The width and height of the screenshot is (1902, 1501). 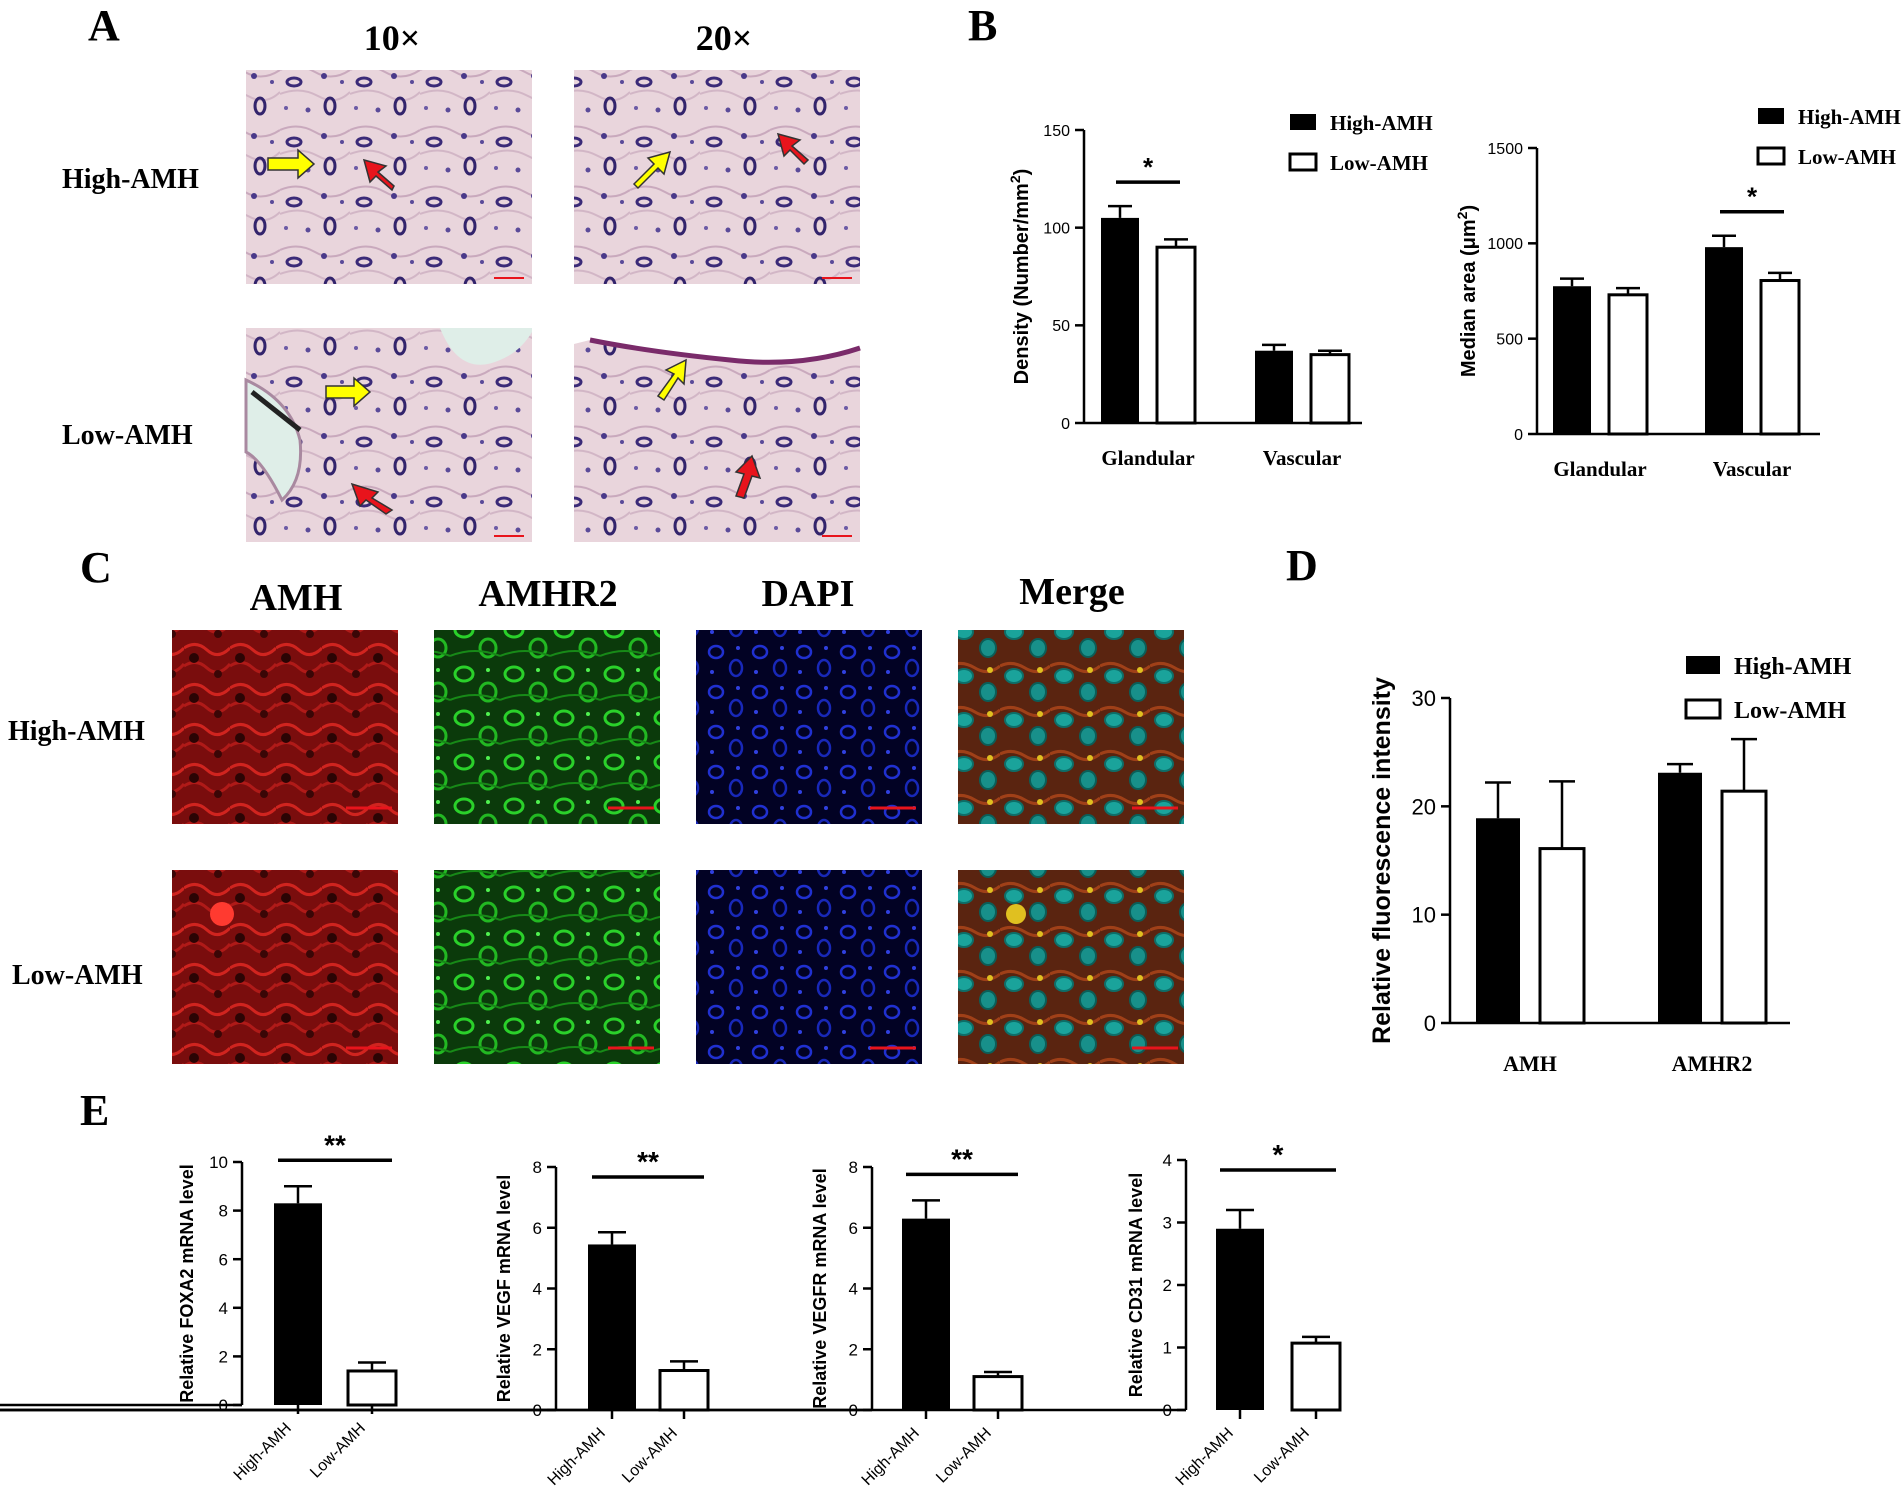 I want to click on if-image-amhr2-low, so click(x=547, y=967).